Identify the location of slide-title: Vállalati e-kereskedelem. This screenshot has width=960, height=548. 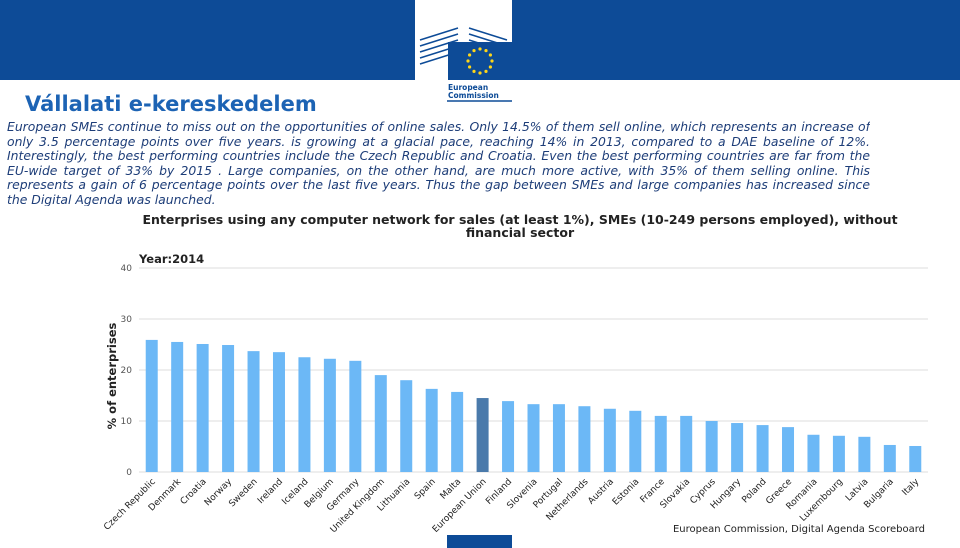
(171, 104).